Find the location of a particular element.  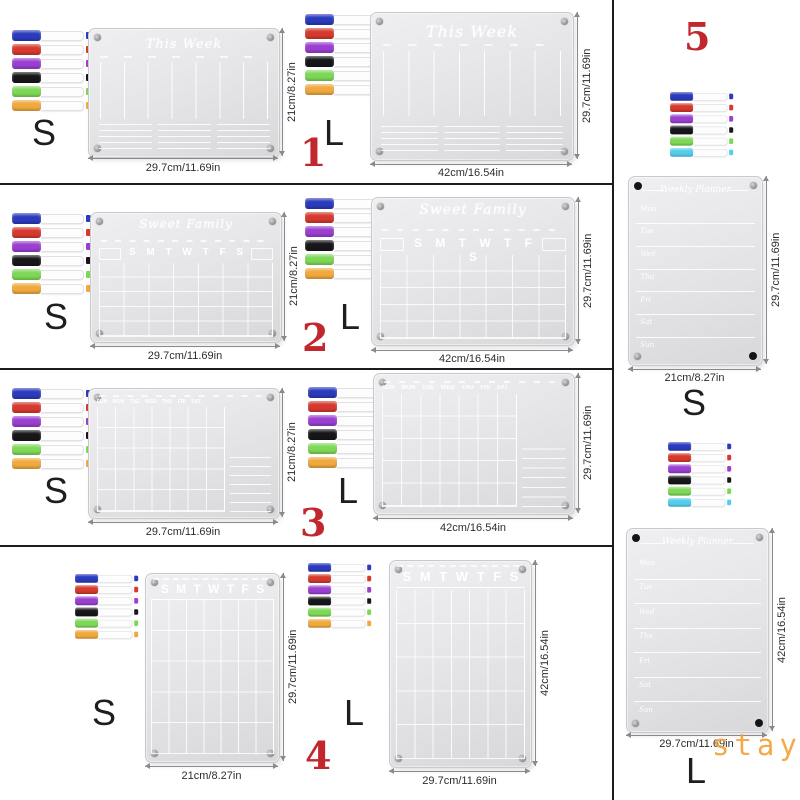

planner-row: Sat is located at coordinates (697, 690).